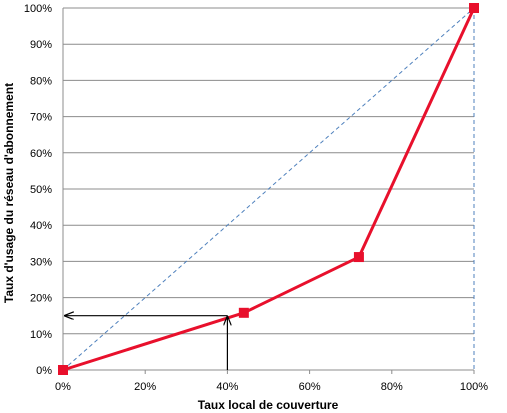  What do you see at coordinates (41, 299) in the screenshot?
I see `y-tick-label: 20%` at bounding box center [41, 299].